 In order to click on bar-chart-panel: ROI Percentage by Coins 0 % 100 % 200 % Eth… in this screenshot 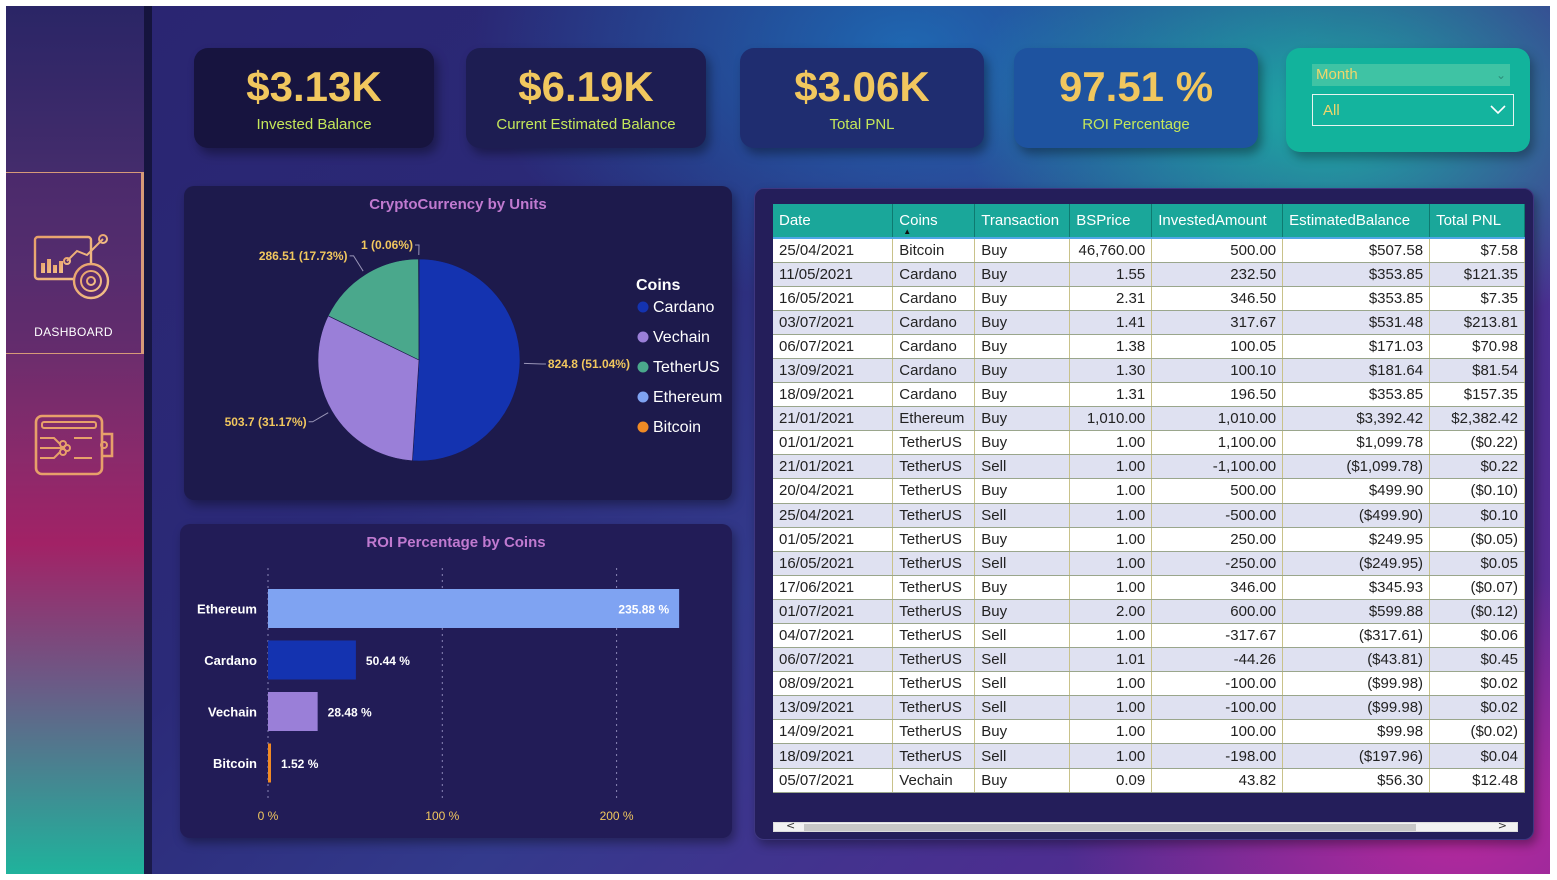, I will do `click(456, 681)`.